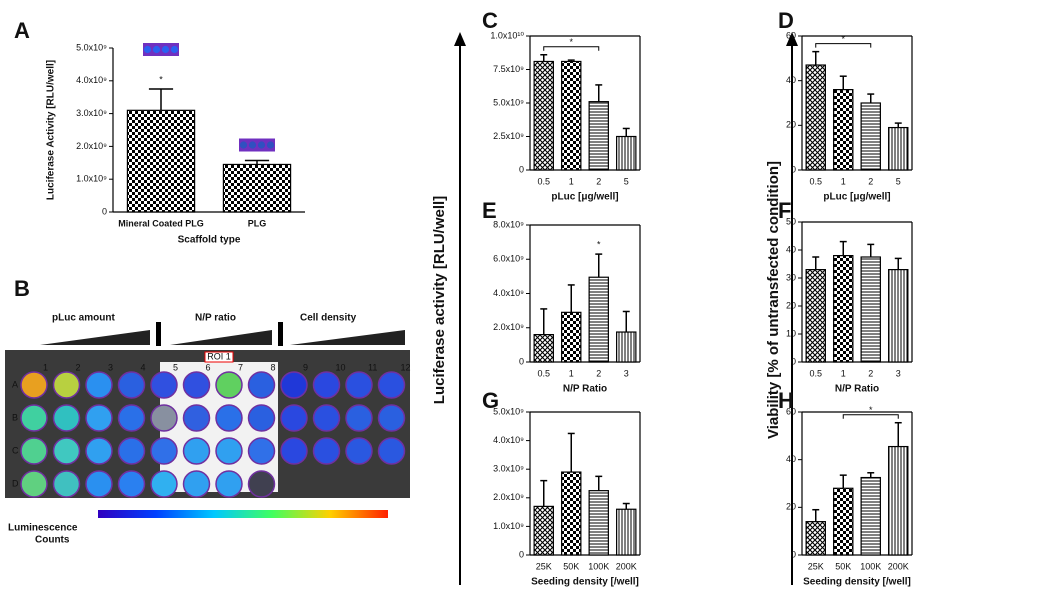  Describe the element at coordinates (857, 582) in the screenshot. I see `x-axis-label: Seeding density [/well]` at that location.